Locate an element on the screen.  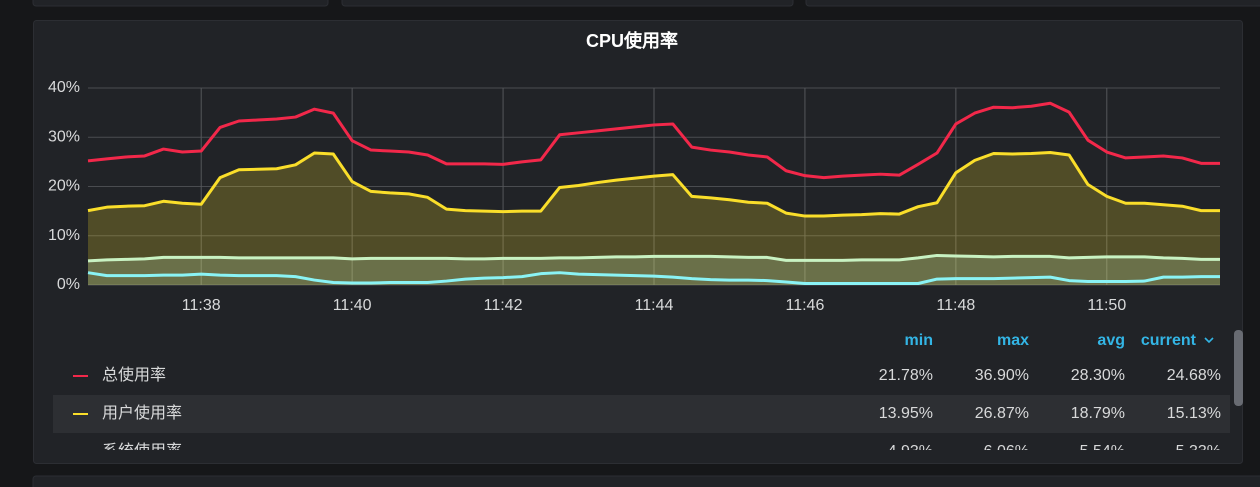
scrollbar is located at coordinates (1238, 368).